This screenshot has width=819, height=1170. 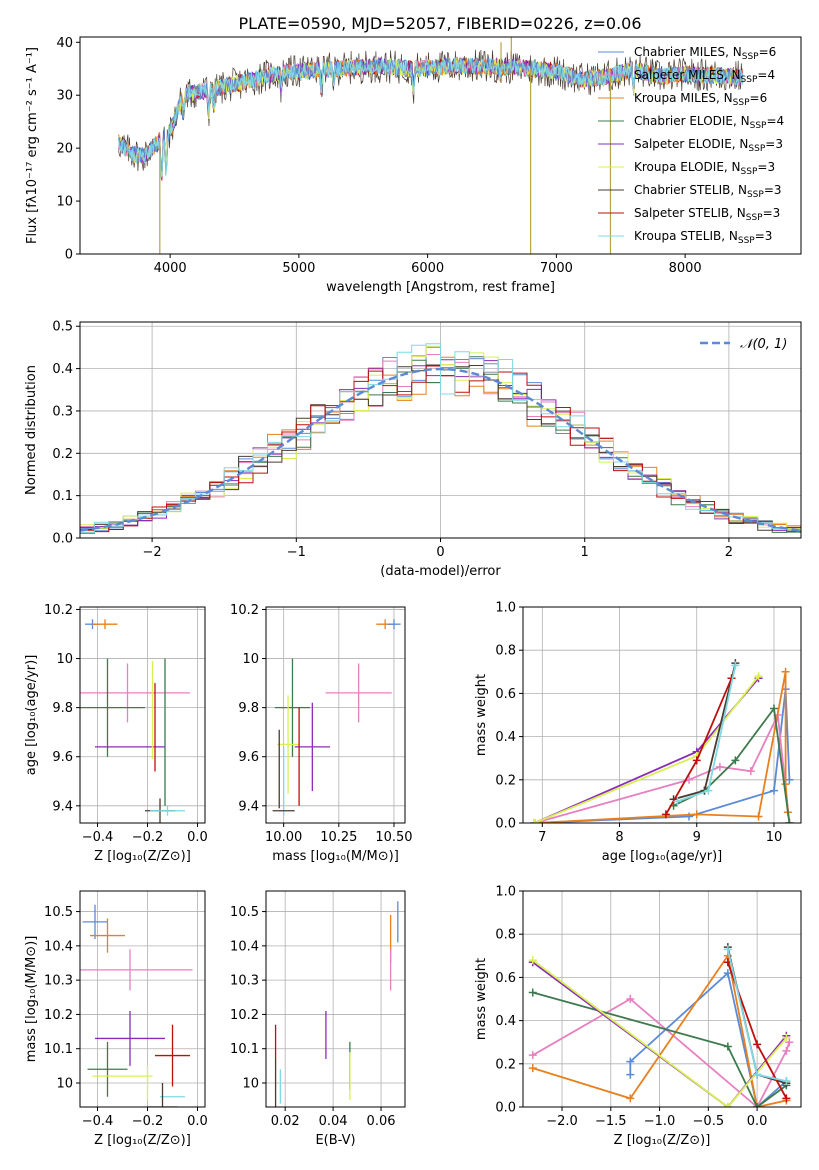 I want to click on x-tick-label: −2, so click(x=152, y=552).